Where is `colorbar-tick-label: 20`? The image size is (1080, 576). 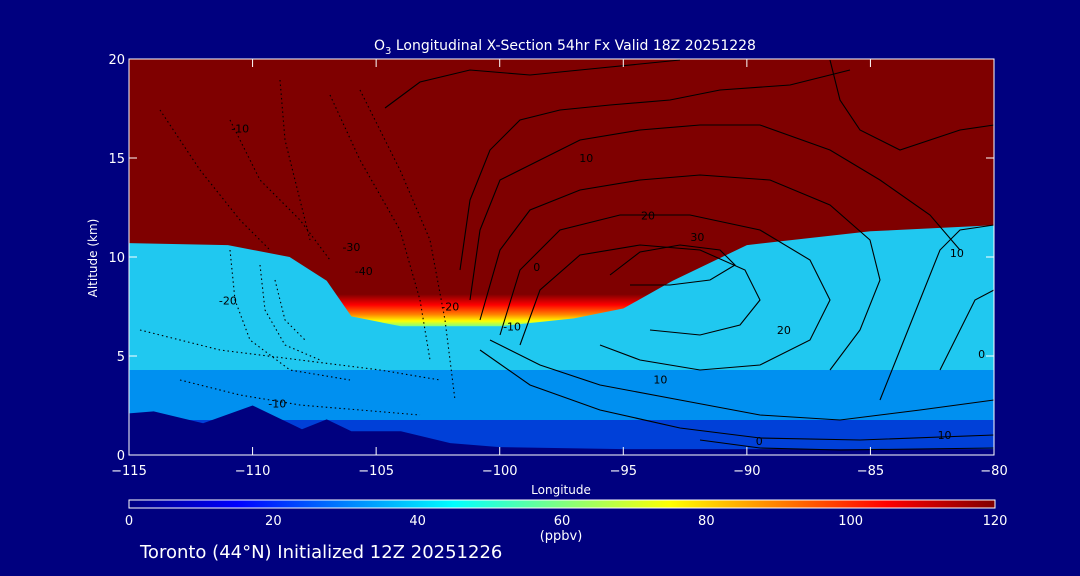 colorbar-tick-label: 20 is located at coordinates (273, 521).